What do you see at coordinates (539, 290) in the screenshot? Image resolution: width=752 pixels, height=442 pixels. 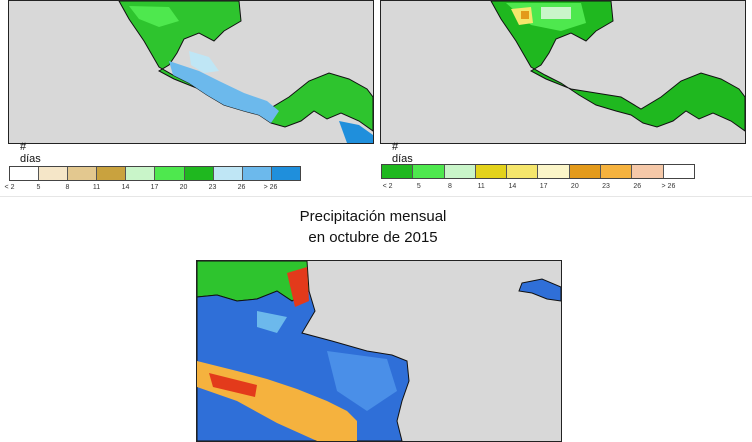 I see `bottom-map-island` at bounding box center [539, 290].